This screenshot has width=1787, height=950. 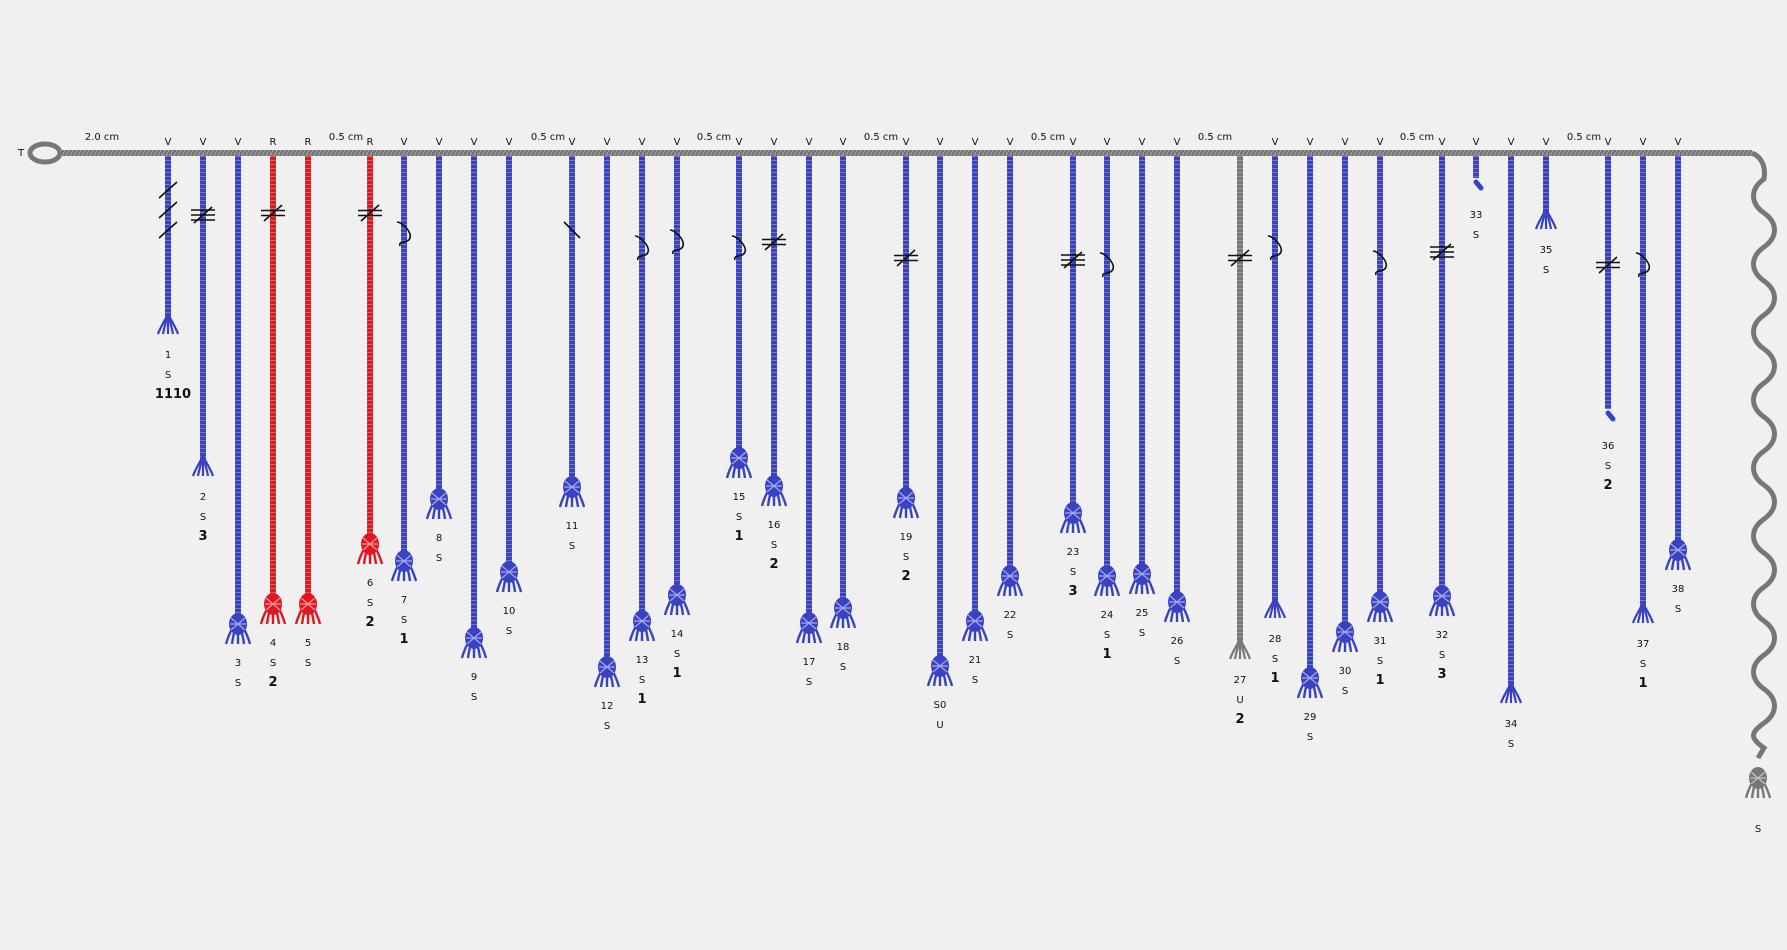 What do you see at coordinates (1310, 717) in the screenshot?
I see `cord-number-label: 29` at bounding box center [1310, 717].